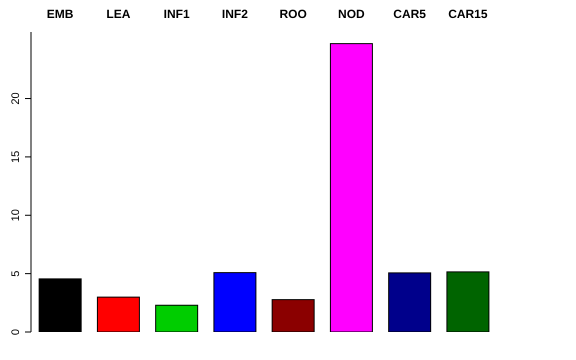  Describe the element at coordinates (60, 14) in the screenshot. I see `x-tick-label: EMB` at that location.